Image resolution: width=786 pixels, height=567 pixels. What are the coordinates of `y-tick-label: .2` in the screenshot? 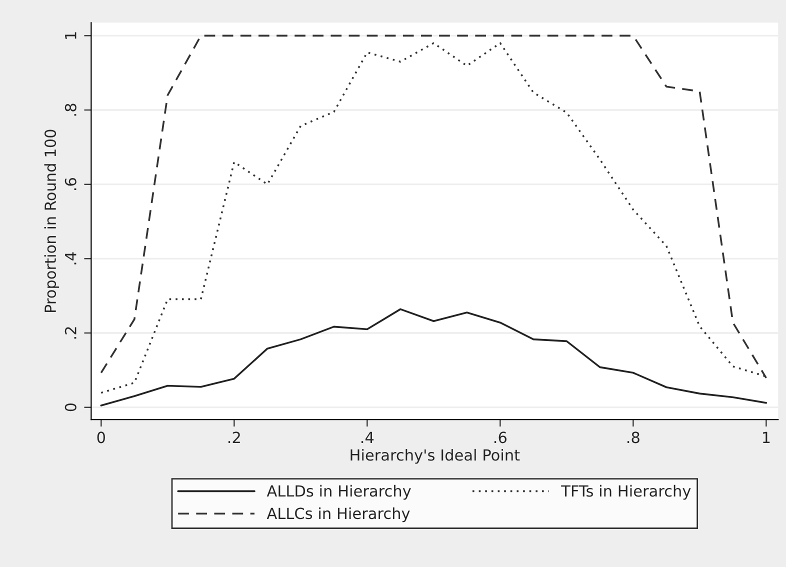 It's located at (70, 333).